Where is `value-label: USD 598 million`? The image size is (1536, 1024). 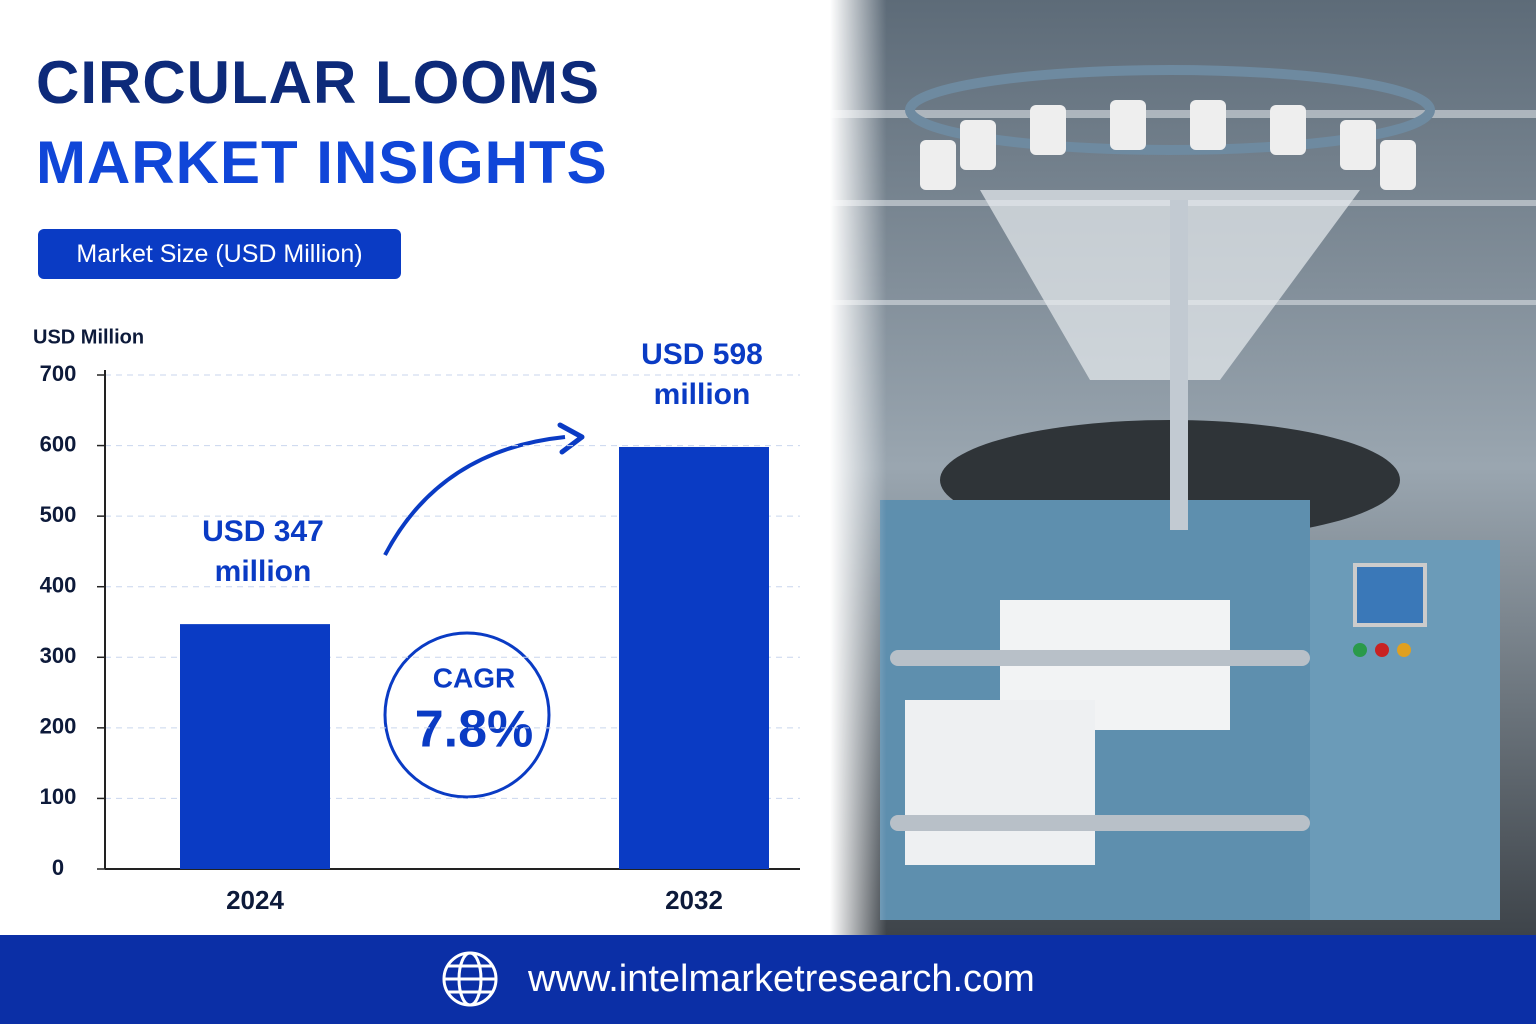 value-label: USD 598 million is located at coordinates (702, 374).